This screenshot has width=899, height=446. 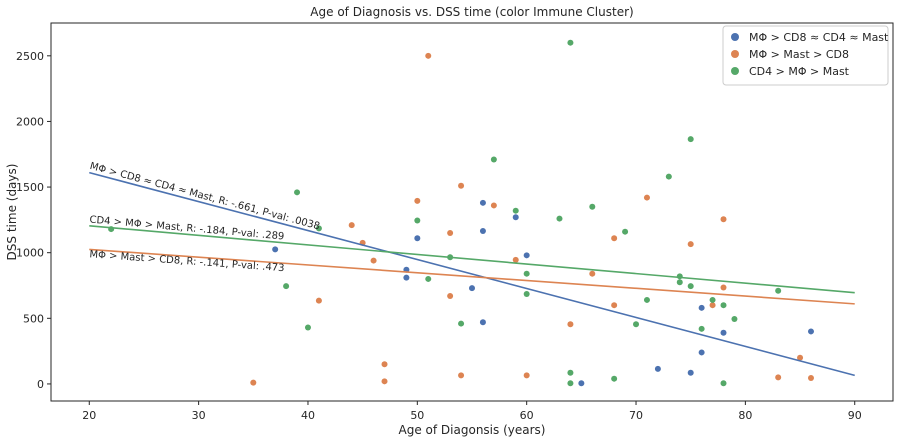 What do you see at coordinates (30, 253) in the screenshot?
I see `y-tick-label: 1000` at bounding box center [30, 253].